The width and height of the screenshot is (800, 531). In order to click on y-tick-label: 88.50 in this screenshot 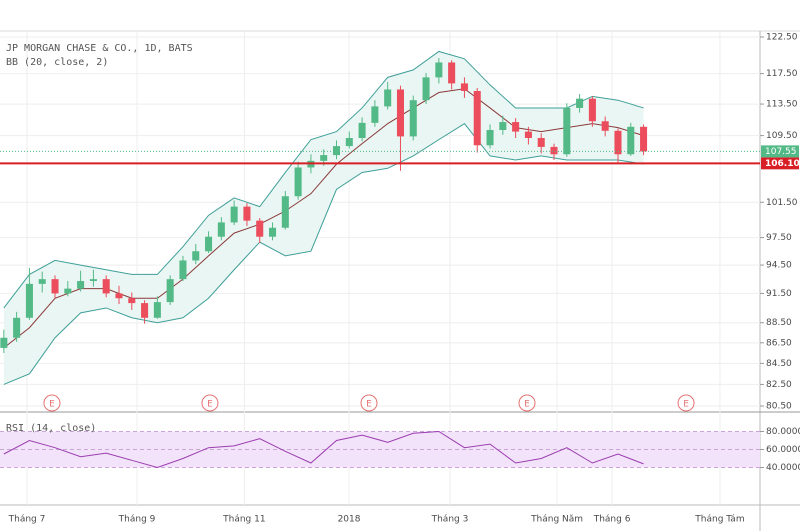, I will do `click(779, 323)`.